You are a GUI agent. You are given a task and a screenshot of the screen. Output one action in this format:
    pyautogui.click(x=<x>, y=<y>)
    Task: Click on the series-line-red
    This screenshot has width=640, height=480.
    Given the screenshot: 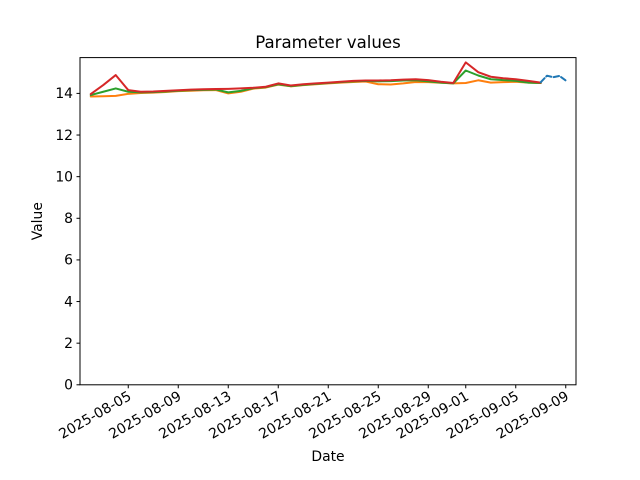 What is the action you would take?
    pyautogui.click(x=315, y=78)
    